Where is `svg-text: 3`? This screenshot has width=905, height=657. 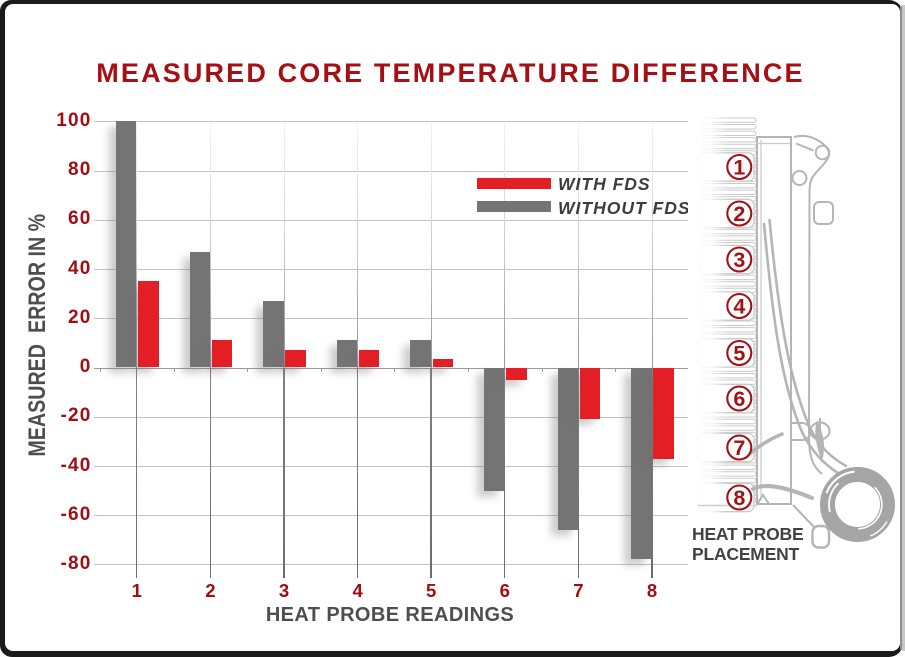
svg-text: 3 is located at coordinates (739, 260).